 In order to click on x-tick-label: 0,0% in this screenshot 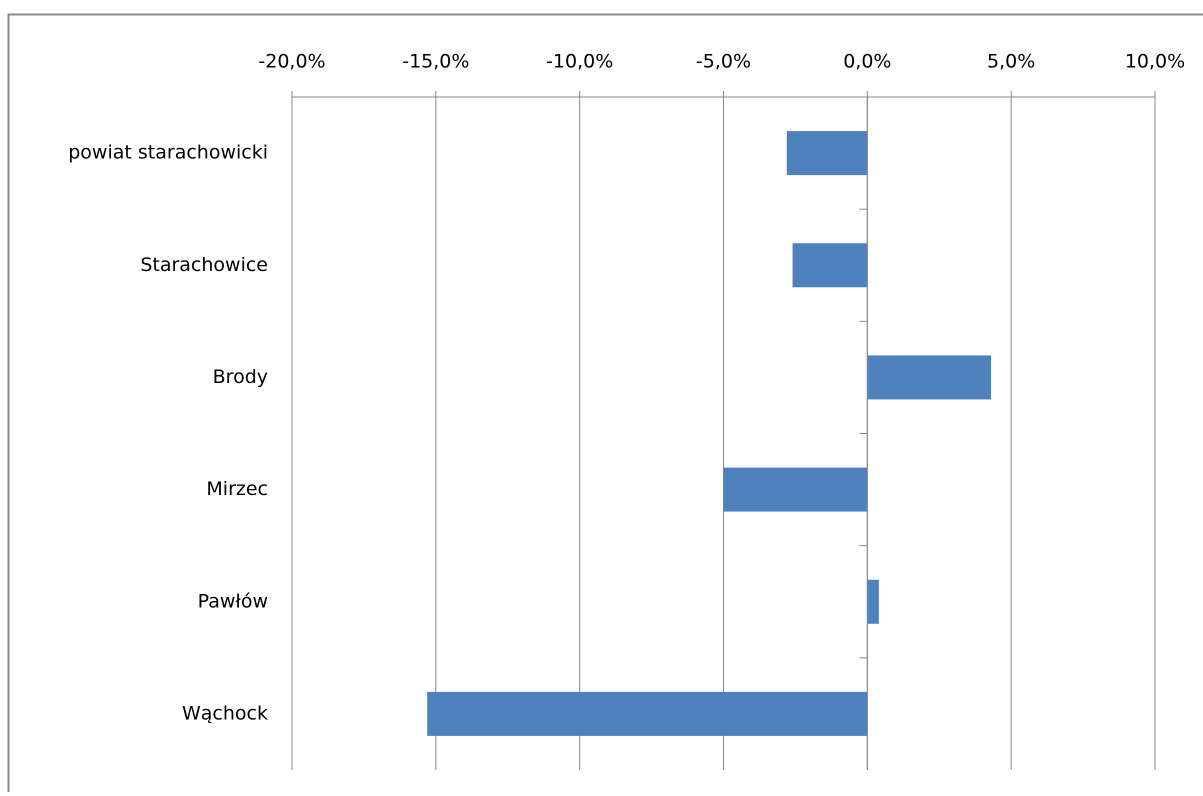, I will do `click(867, 62)`.